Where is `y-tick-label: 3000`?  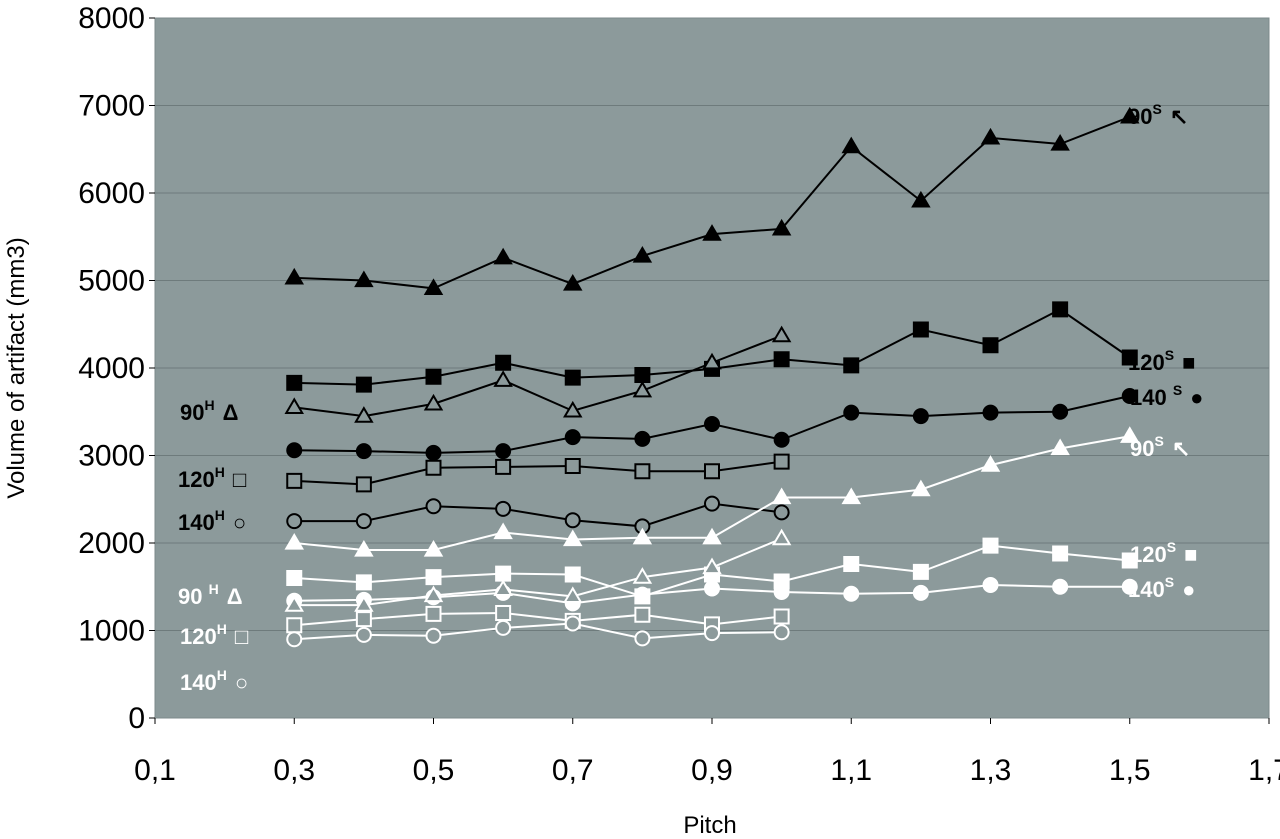 y-tick-label: 3000 is located at coordinates (111, 456).